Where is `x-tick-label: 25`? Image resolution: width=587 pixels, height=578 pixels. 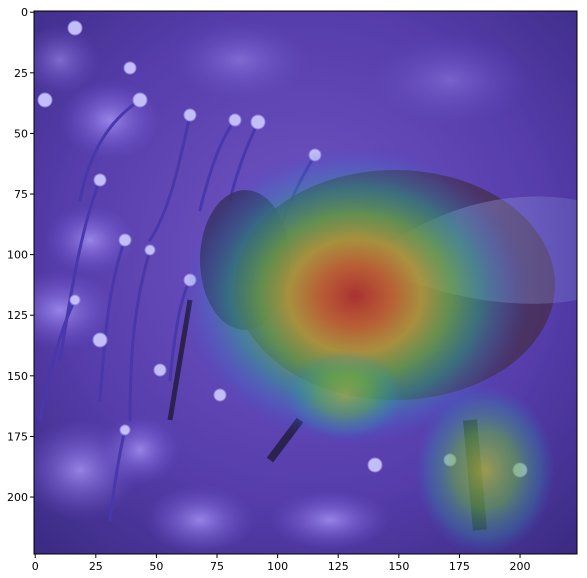
x-tick-label: 25 is located at coordinates (96, 566).